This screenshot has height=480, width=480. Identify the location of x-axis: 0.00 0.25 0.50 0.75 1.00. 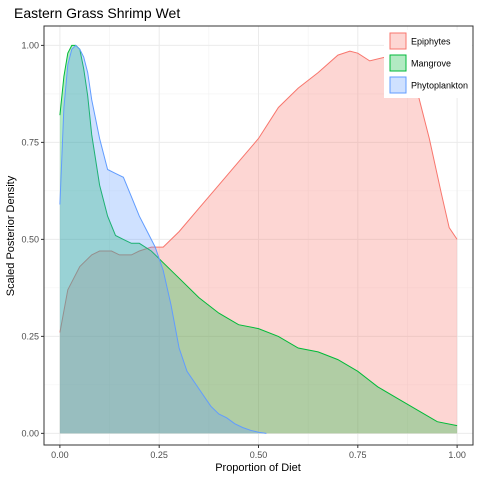
(258, 452).